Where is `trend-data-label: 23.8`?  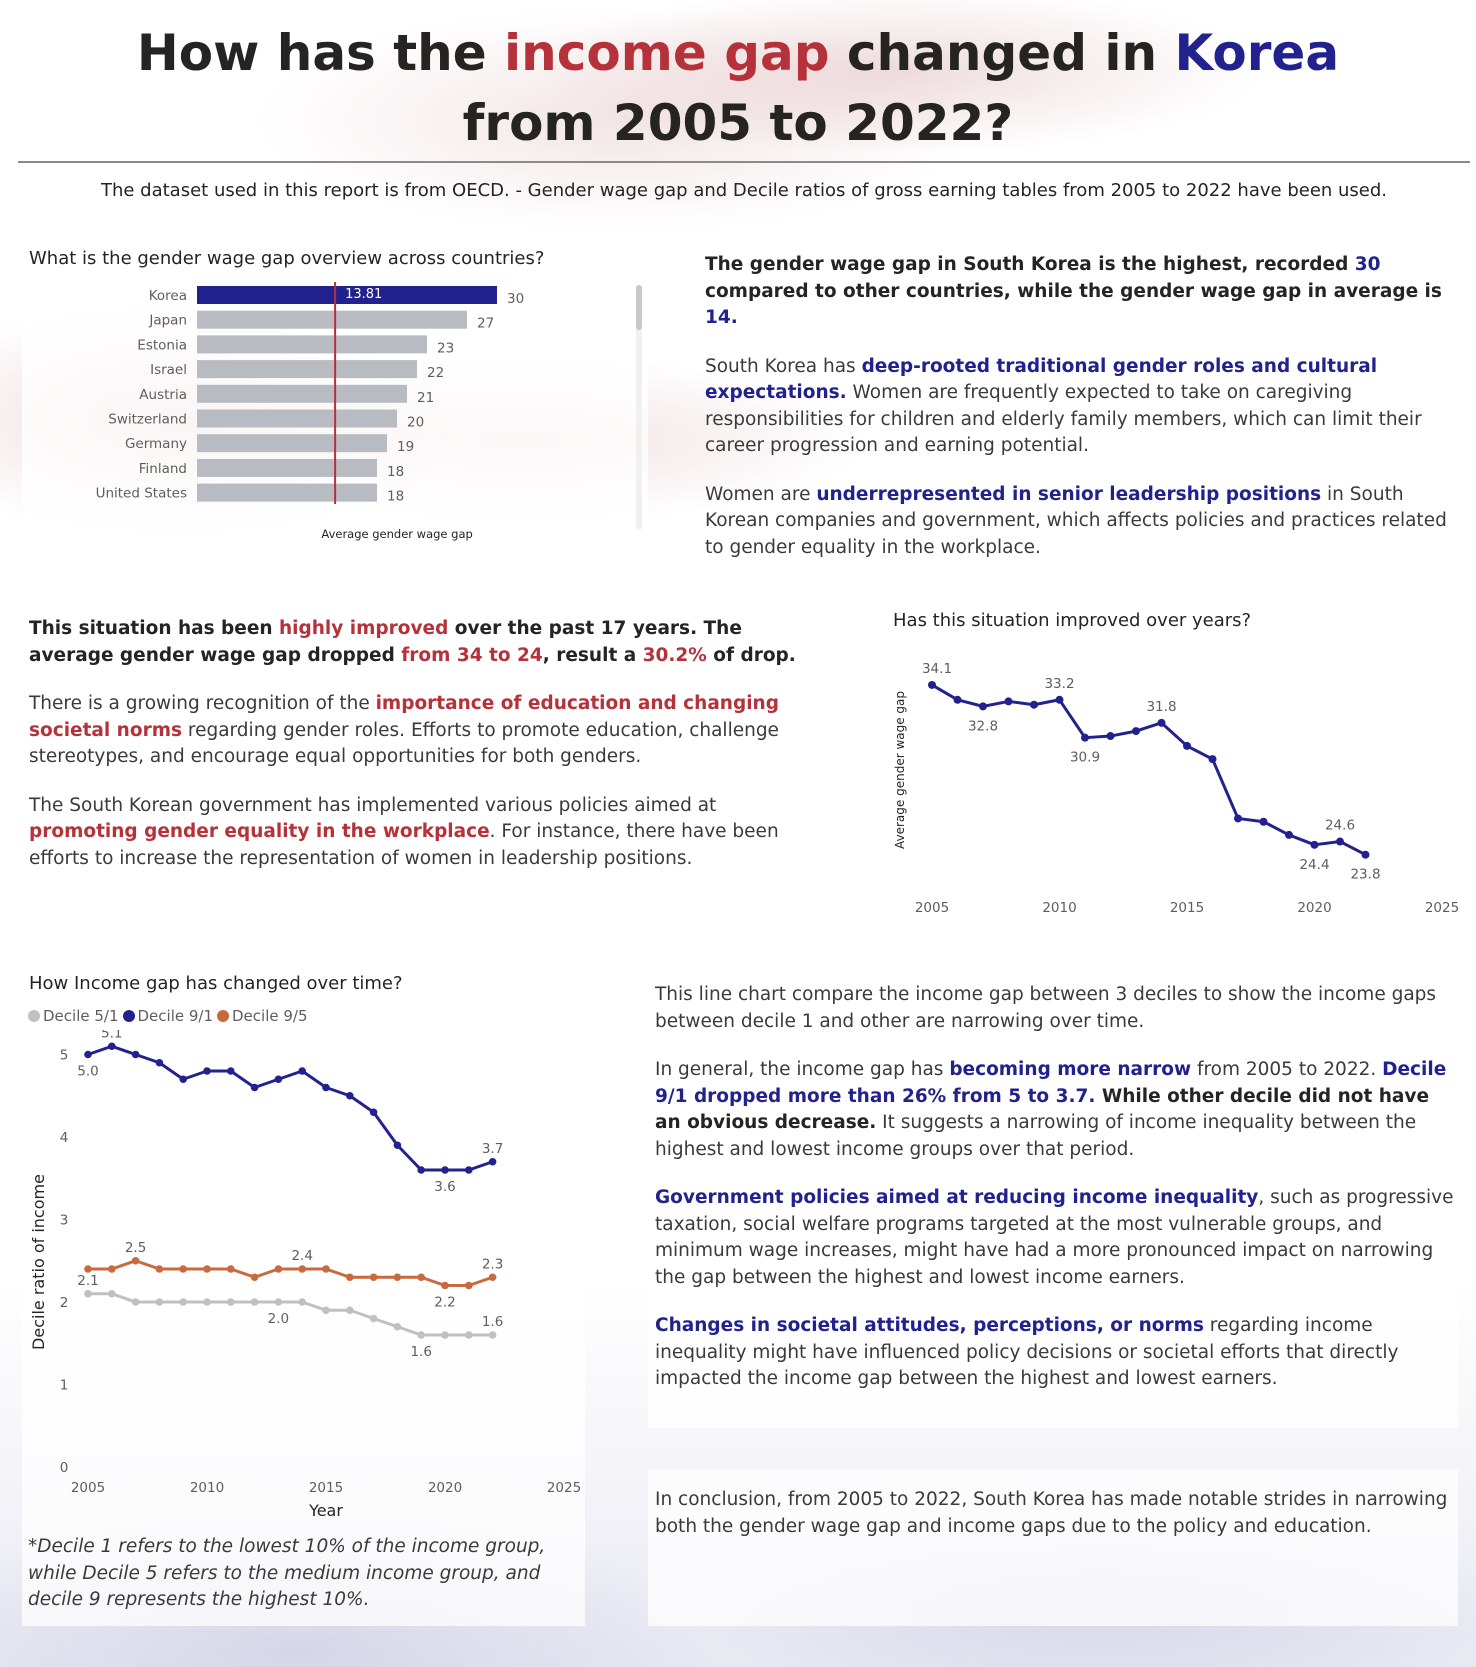
trend-data-label: 23.8 is located at coordinates (1365, 875).